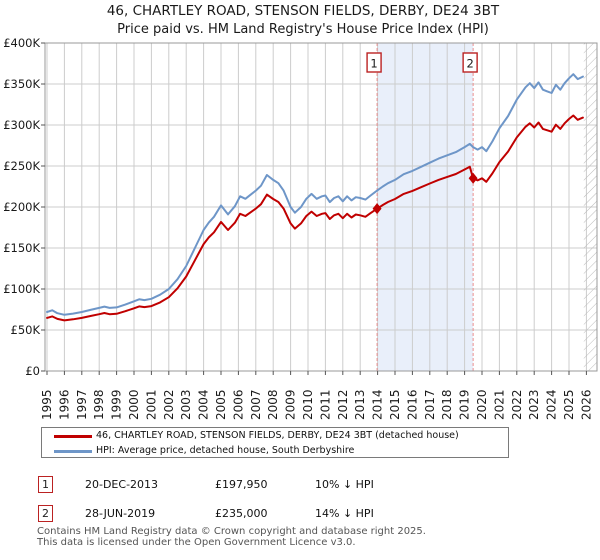  I want to click on x-tick-label: 2020, so click(482, 404).